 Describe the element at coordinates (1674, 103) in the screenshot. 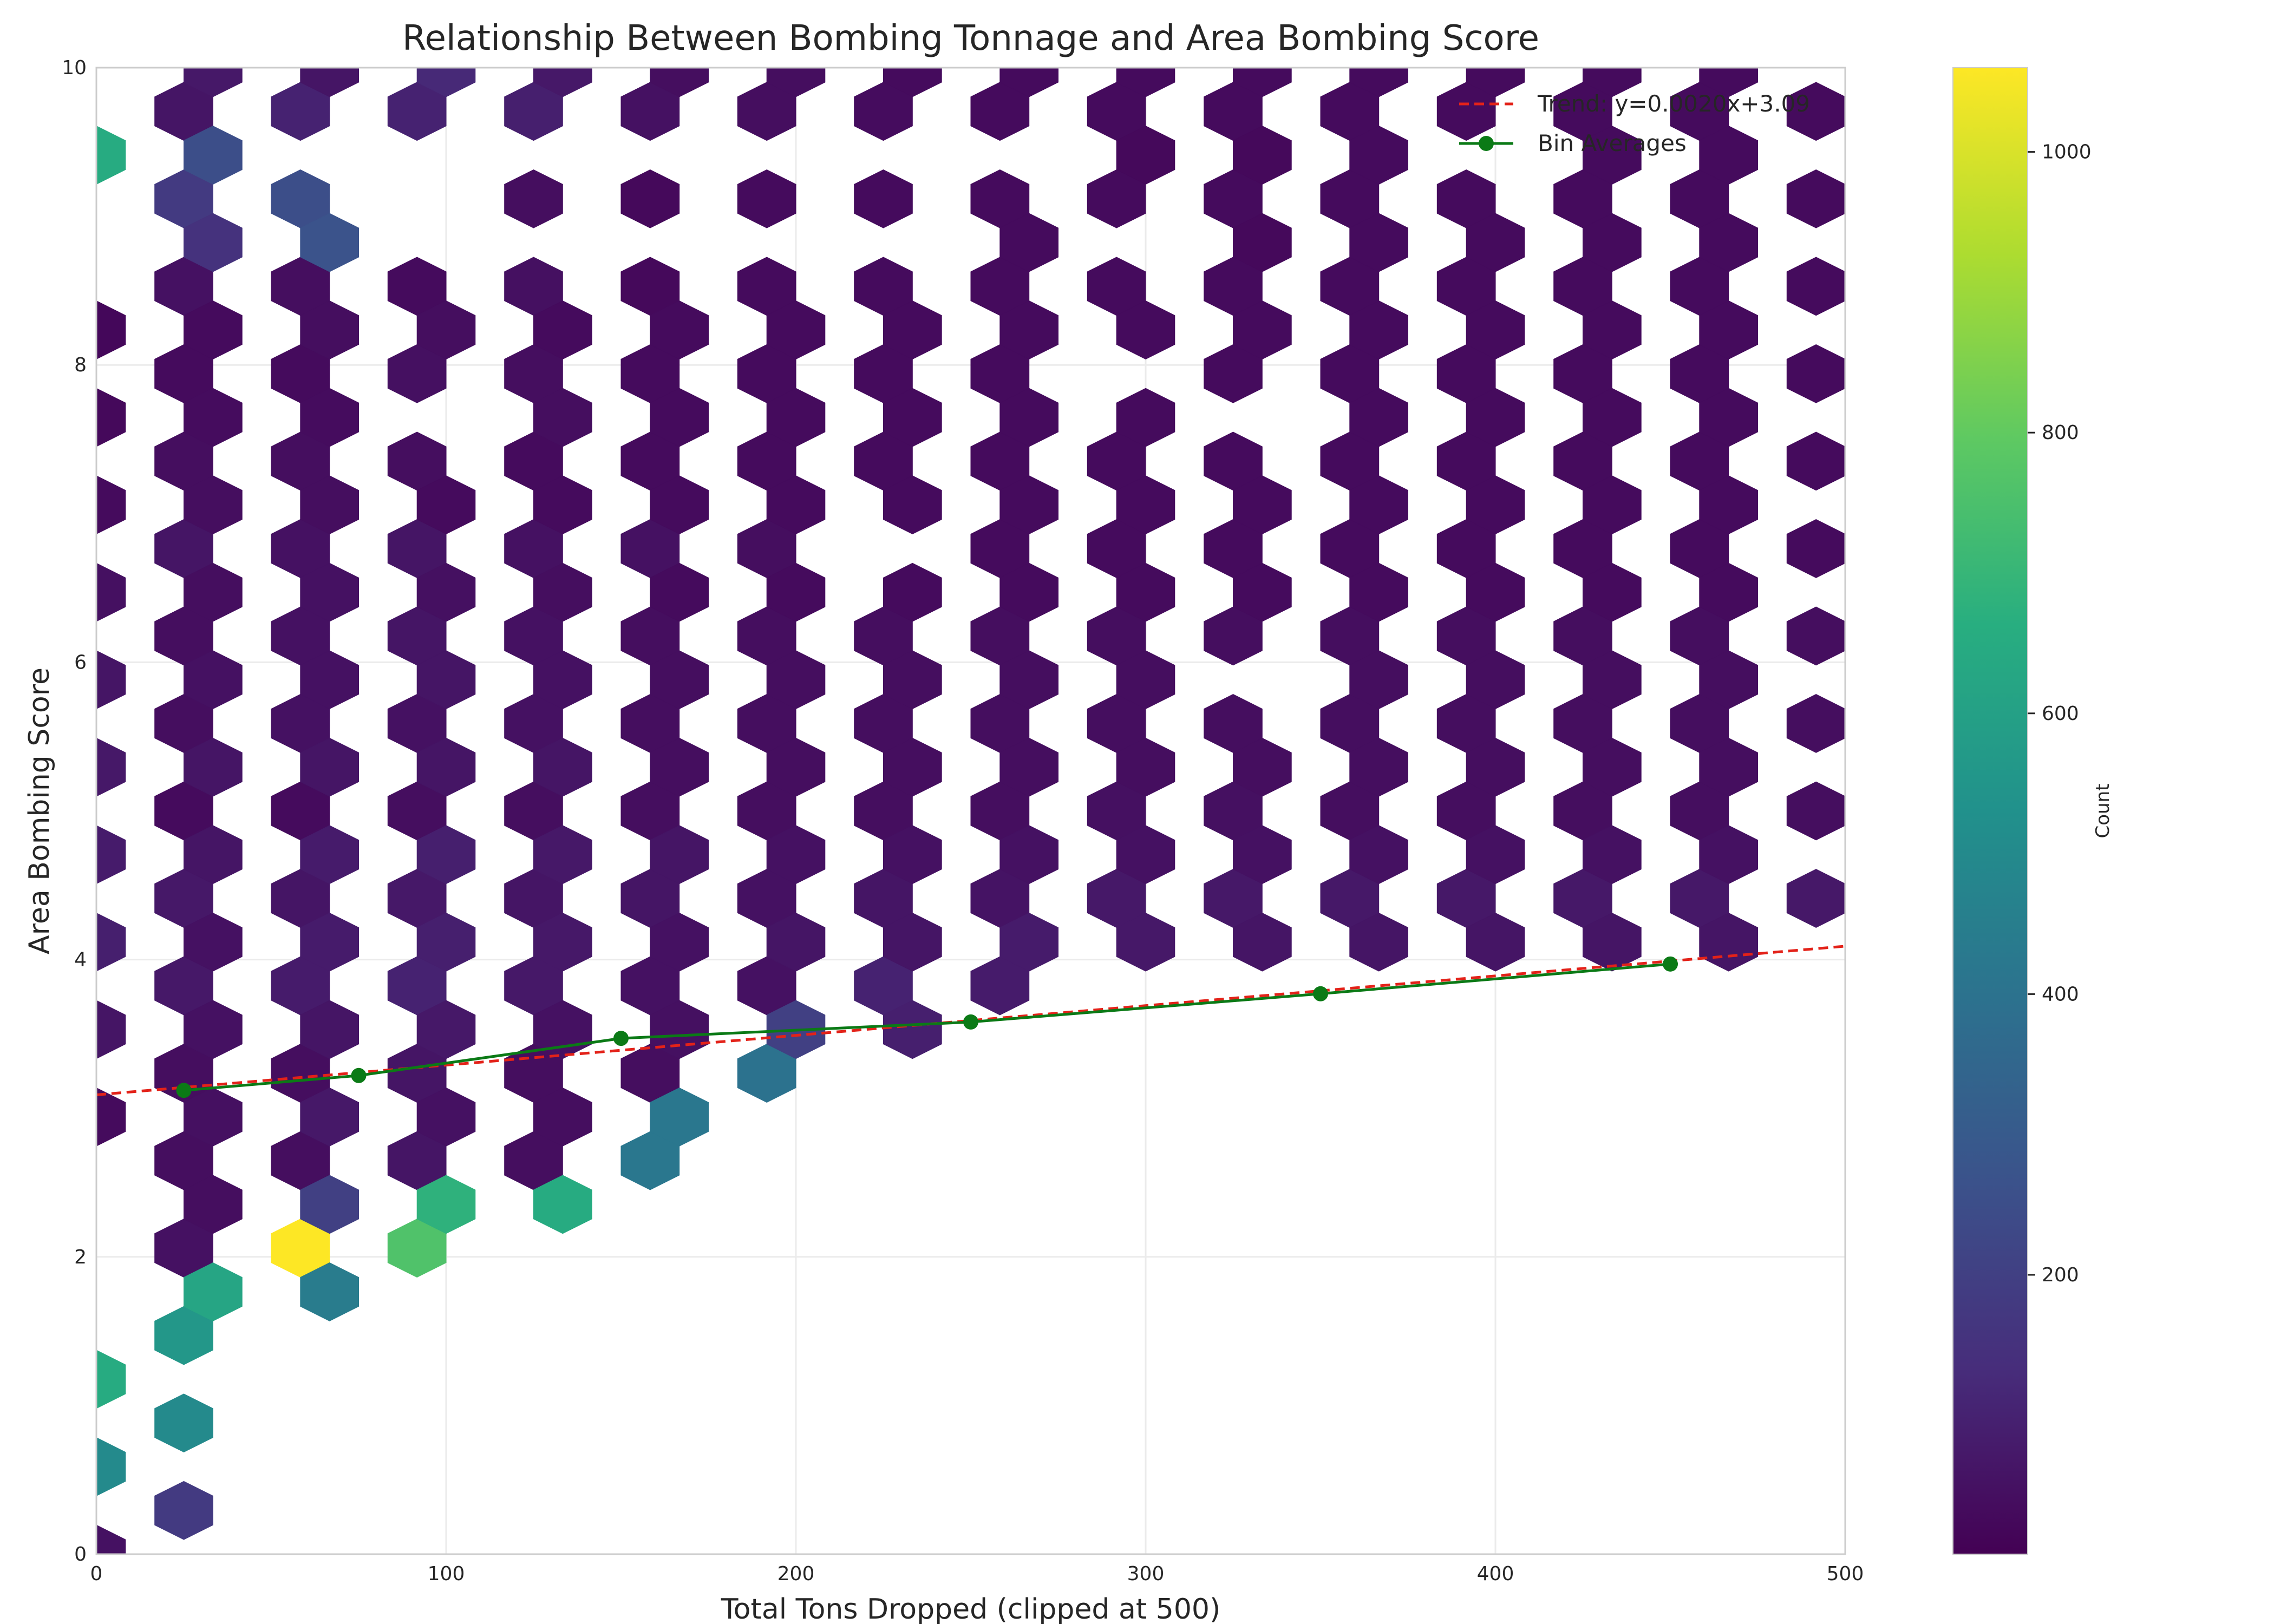

I see `legend-trend-label: Trend: y=0.0020x+3.09` at that location.